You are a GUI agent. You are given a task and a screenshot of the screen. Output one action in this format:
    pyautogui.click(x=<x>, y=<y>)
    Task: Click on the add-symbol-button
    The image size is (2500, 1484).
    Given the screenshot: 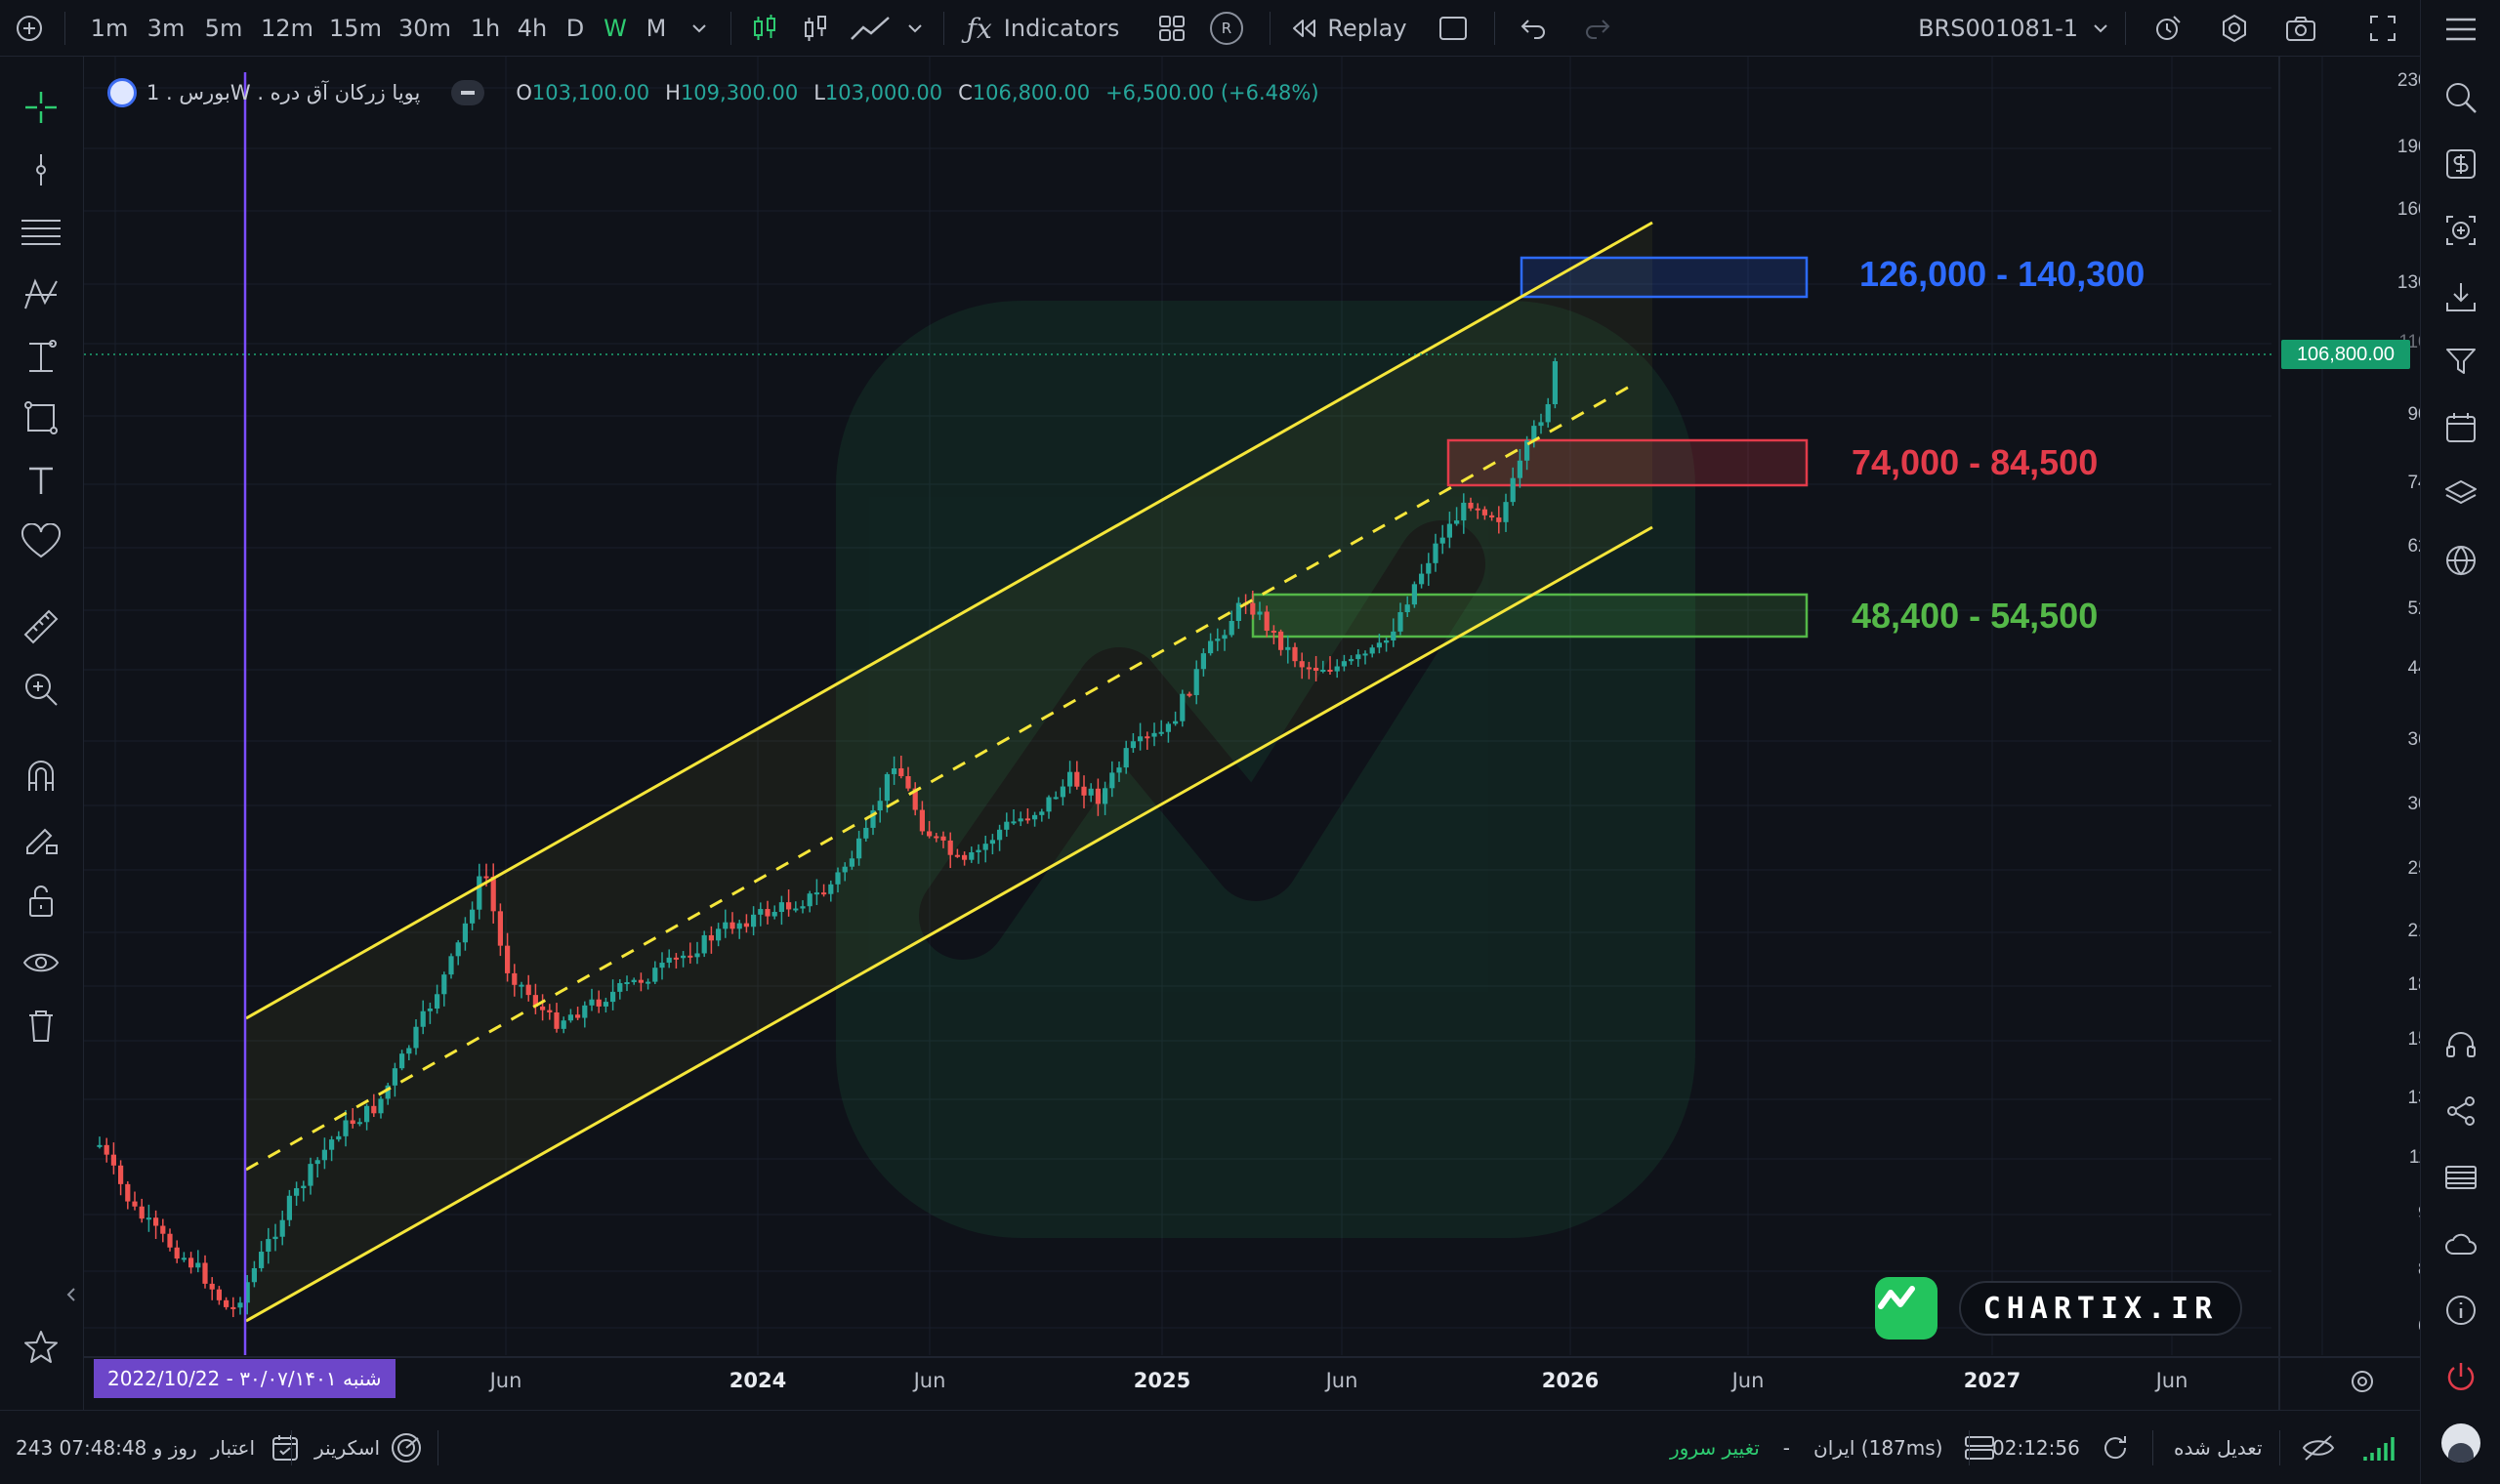 What is the action you would take?
    pyautogui.click(x=30, y=29)
    